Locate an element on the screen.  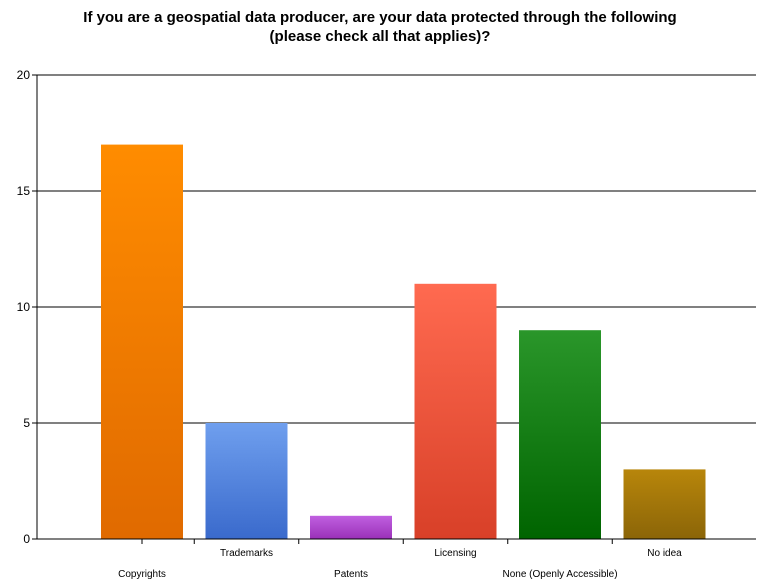
bar-no-idea is located at coordinates (664, 504).